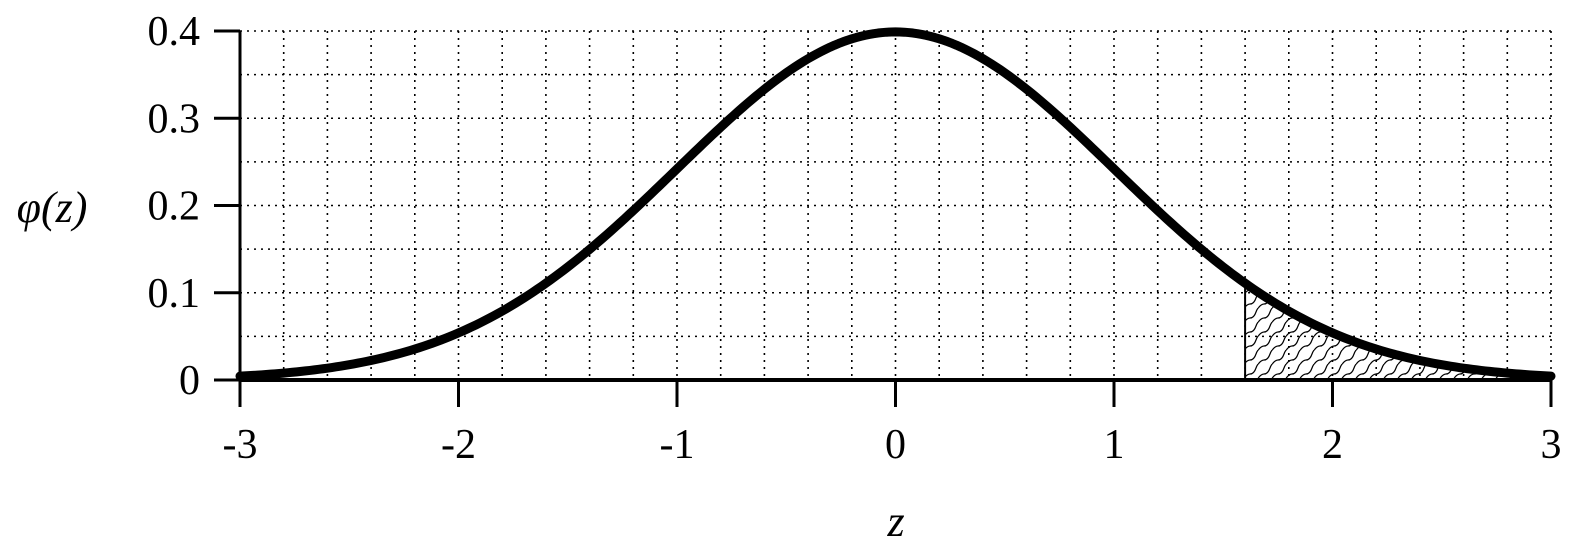 The width and height of the screenshot is (1571, 544). What do you see at coordinates (458, 445) in the screenshot?
I see `x-tick-label: -2` at bounding box center [458, 445].